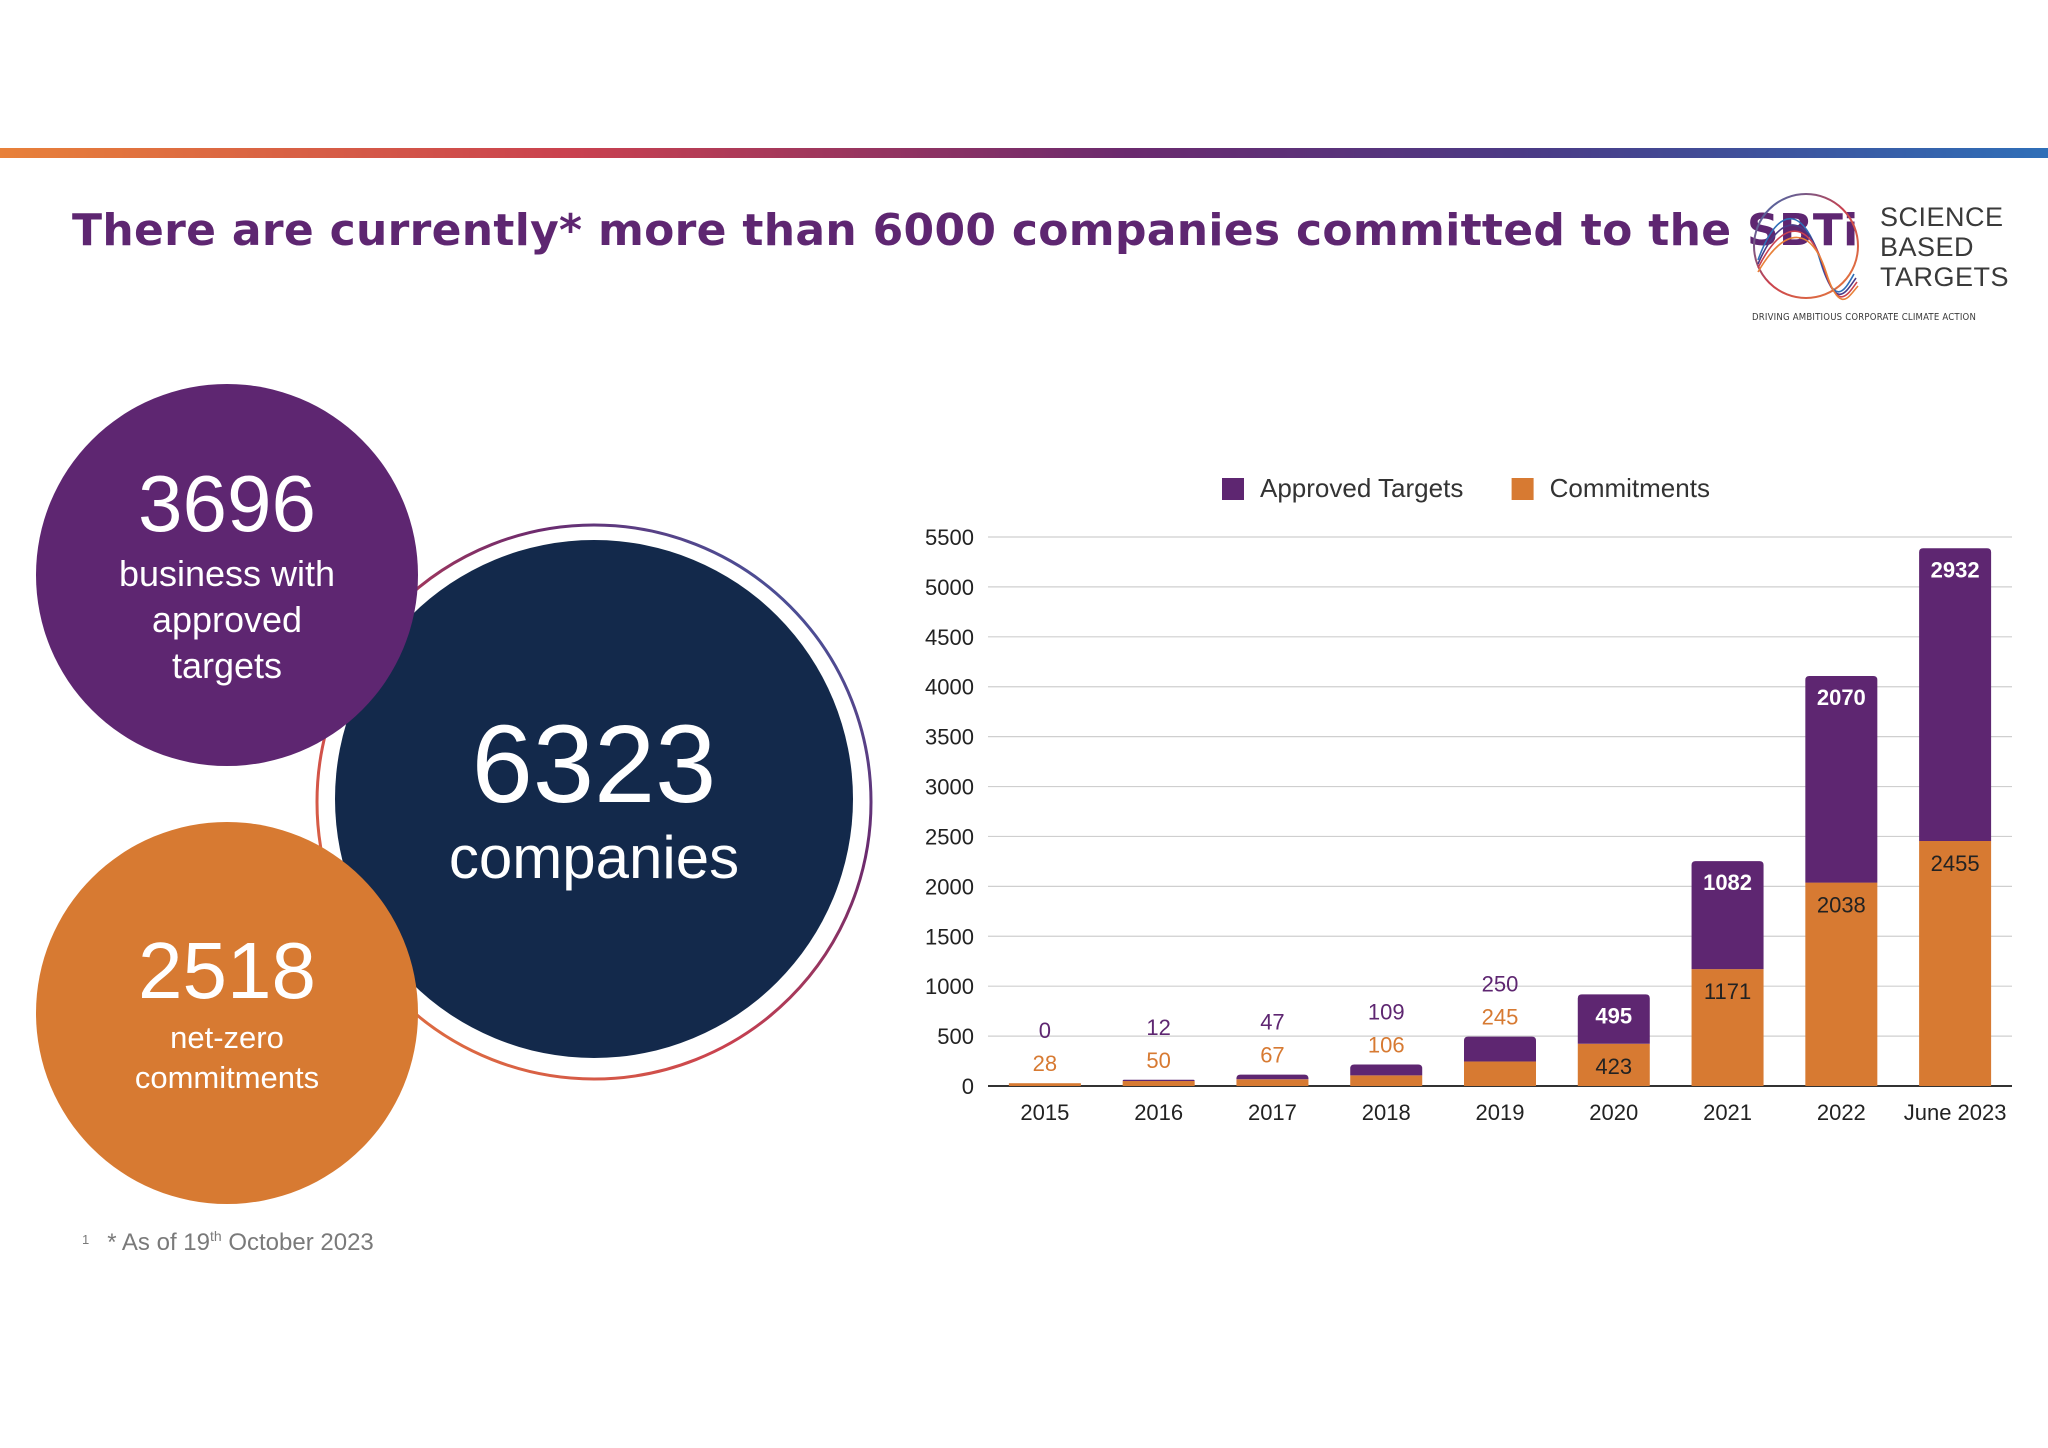 The width and height of the screenshot is (2048, 1448). Describe the element at coordinates (215, 1236) in the screenshot. I see `footnote-superscript: th` at that location.